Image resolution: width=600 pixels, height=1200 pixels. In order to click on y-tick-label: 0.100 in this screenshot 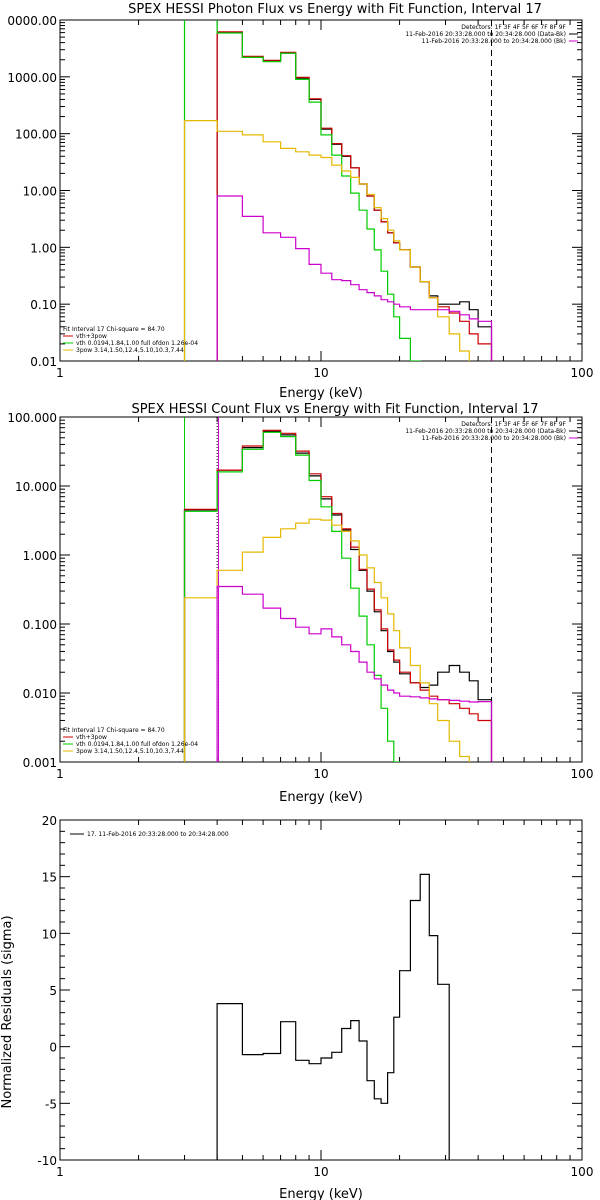, I will do `click(40, 625)`.